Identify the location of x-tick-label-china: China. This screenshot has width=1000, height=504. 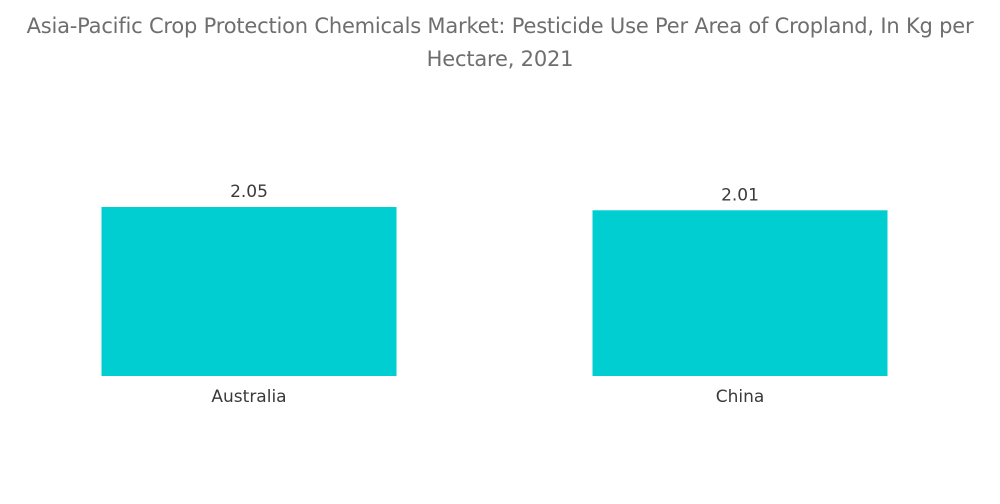
(740, 397).